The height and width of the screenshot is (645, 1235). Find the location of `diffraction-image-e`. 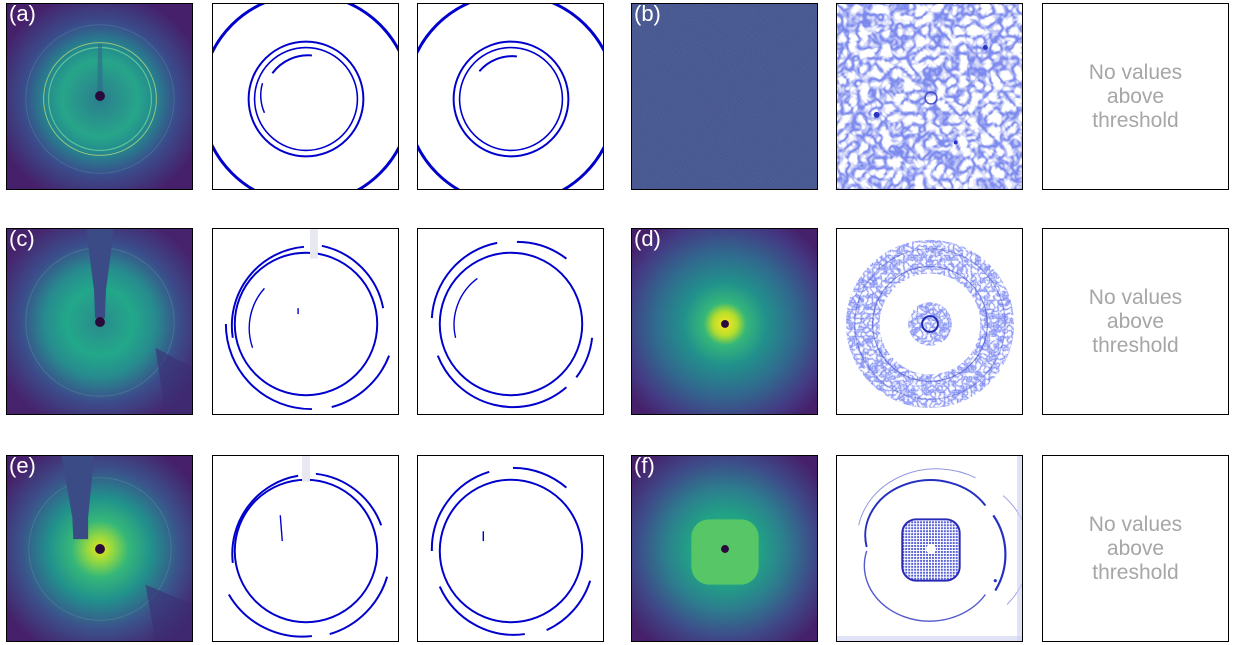

diffraction-image-e is located at coordinates (99, 548).